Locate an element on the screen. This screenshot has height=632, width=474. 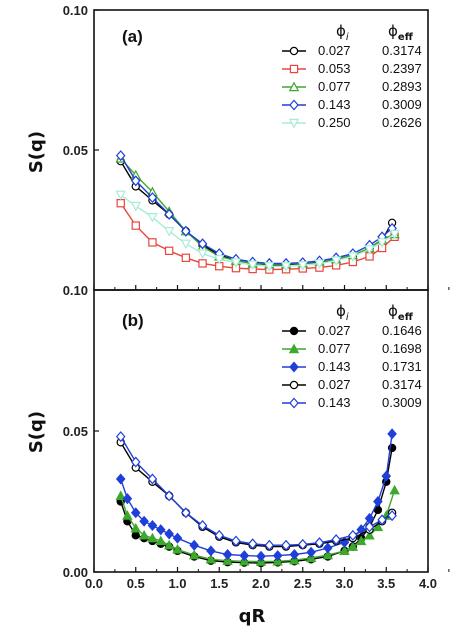
x-tick-label: 0.5 is located at coordinates (136, 583).